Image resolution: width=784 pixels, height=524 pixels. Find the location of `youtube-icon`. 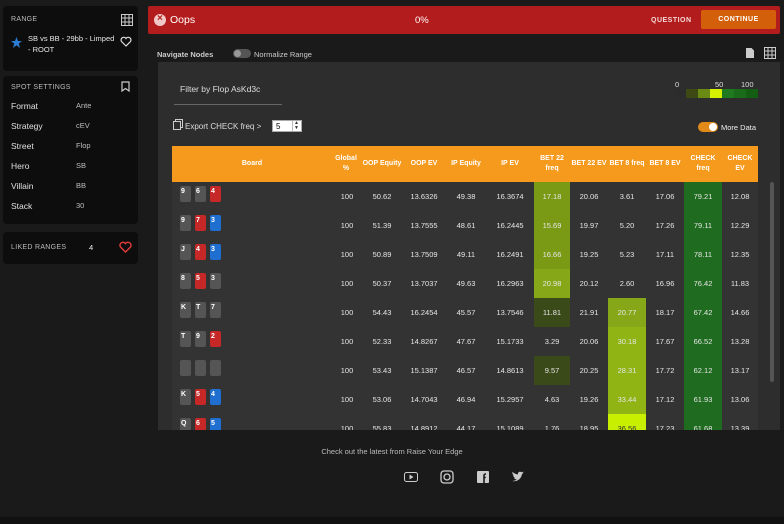

youtube-icon is located at coordinates (411, 477).